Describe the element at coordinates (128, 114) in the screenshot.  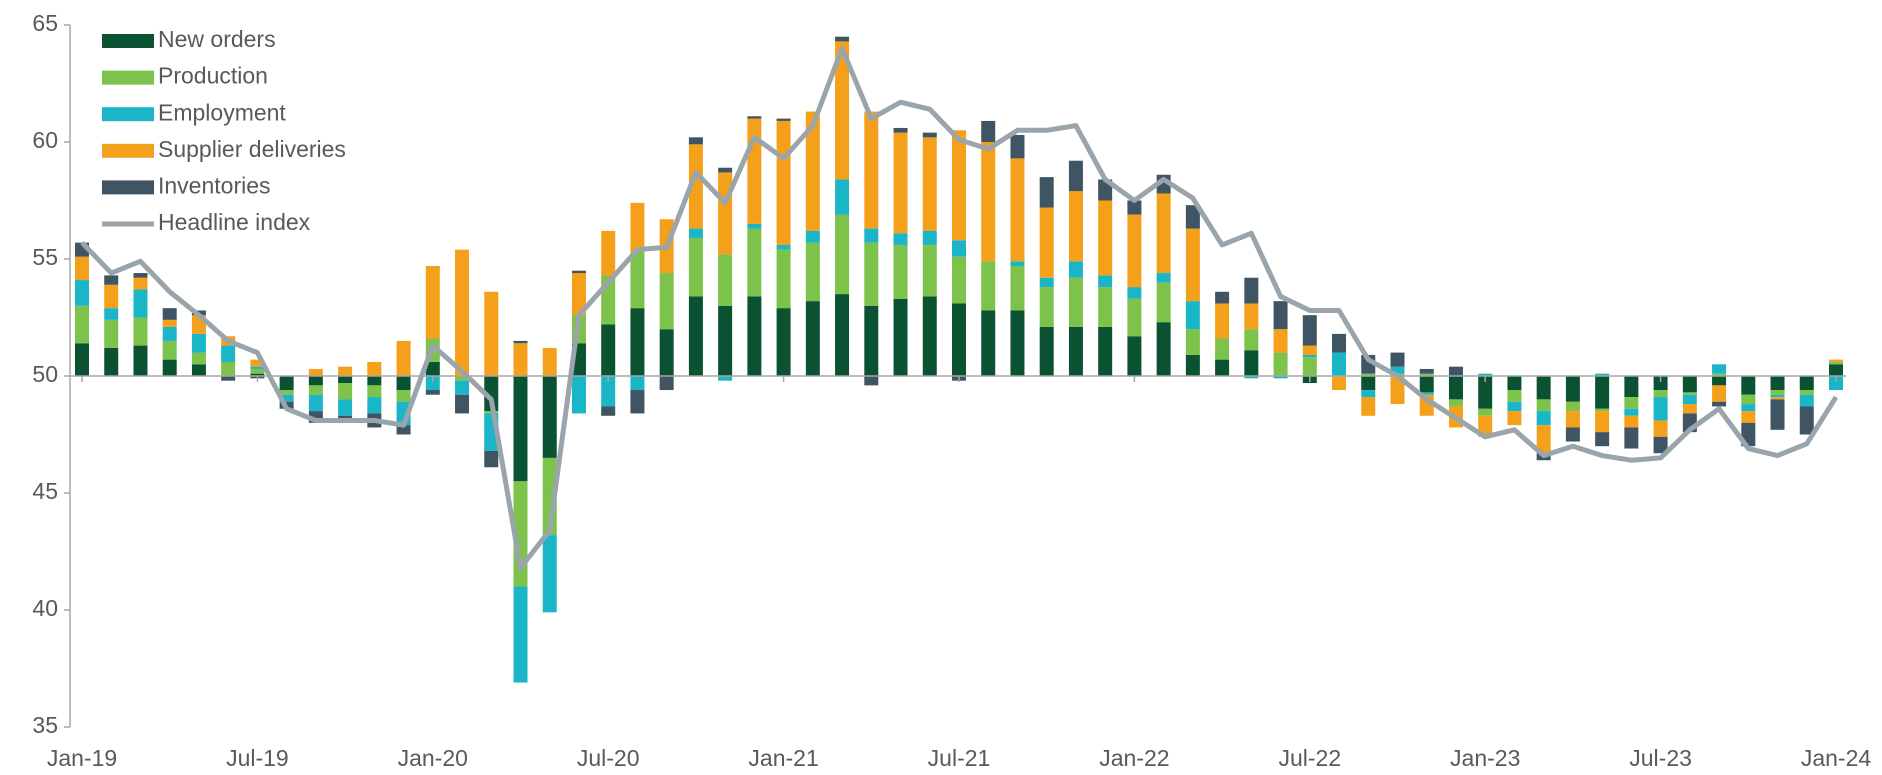
I see `legend-swatch` at that location.